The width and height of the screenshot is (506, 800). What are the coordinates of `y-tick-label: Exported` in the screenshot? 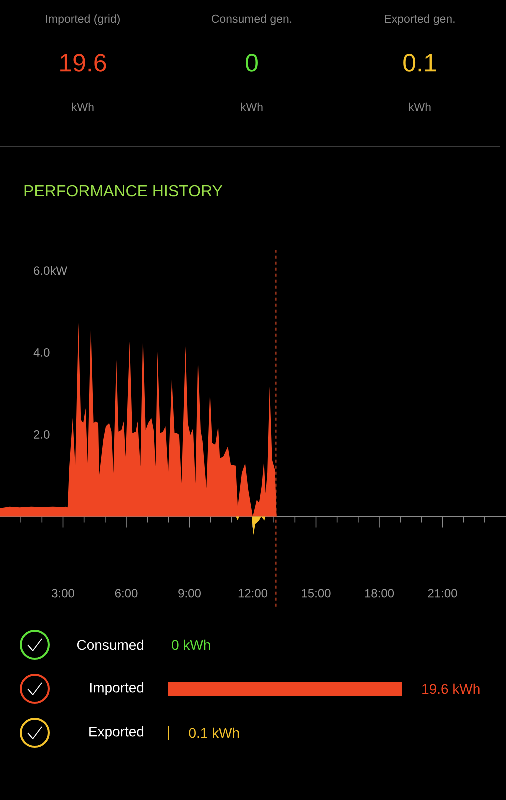 It's located at (117, 733).